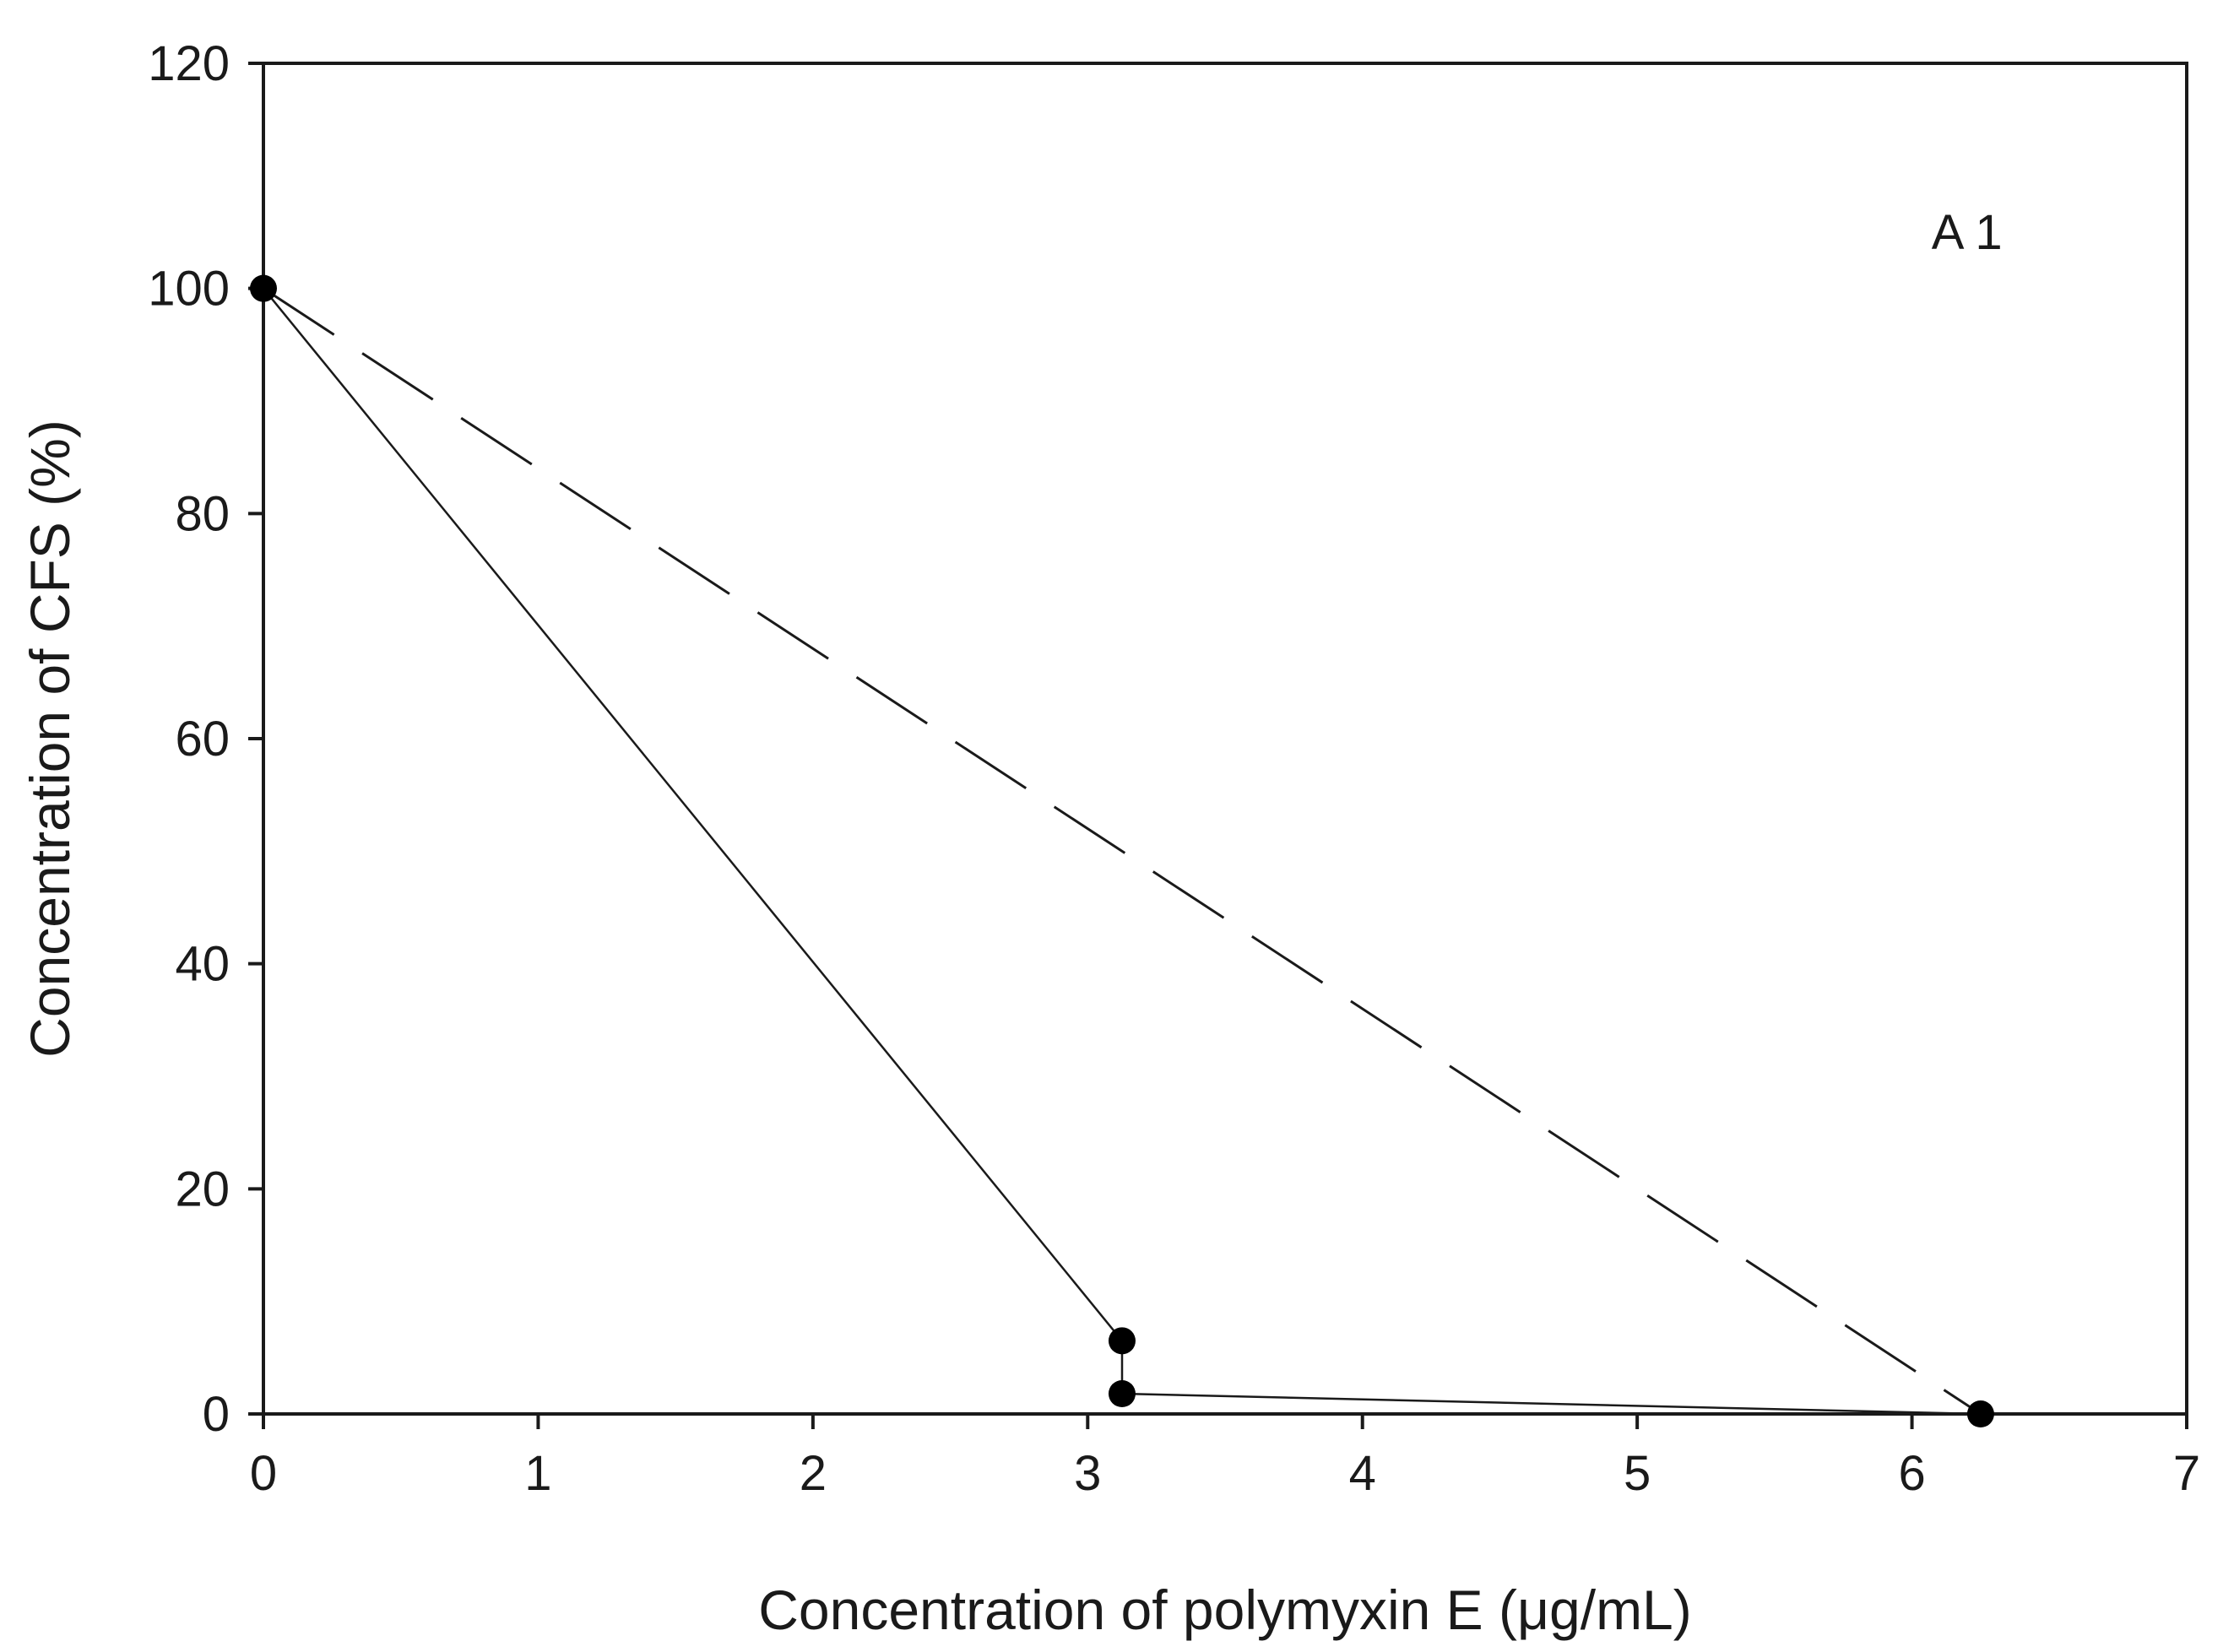  What do you see at coordinates (263, 1473) in the screenshot?
I see `x-tick-label: 0` at bounding box center [263, 1473].